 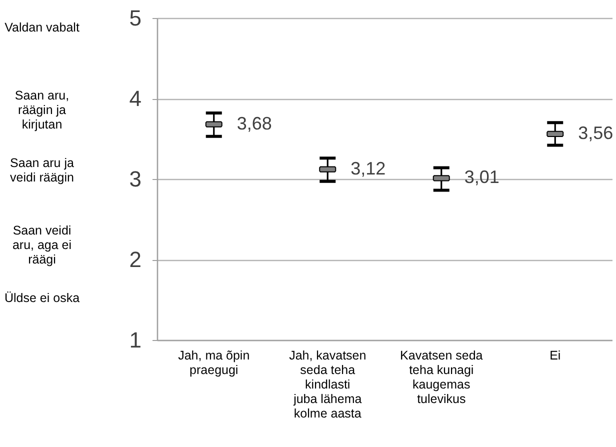 I want to click on x-tick-label: Jah, ma õpin praegugi, so click(x=214, y=362).